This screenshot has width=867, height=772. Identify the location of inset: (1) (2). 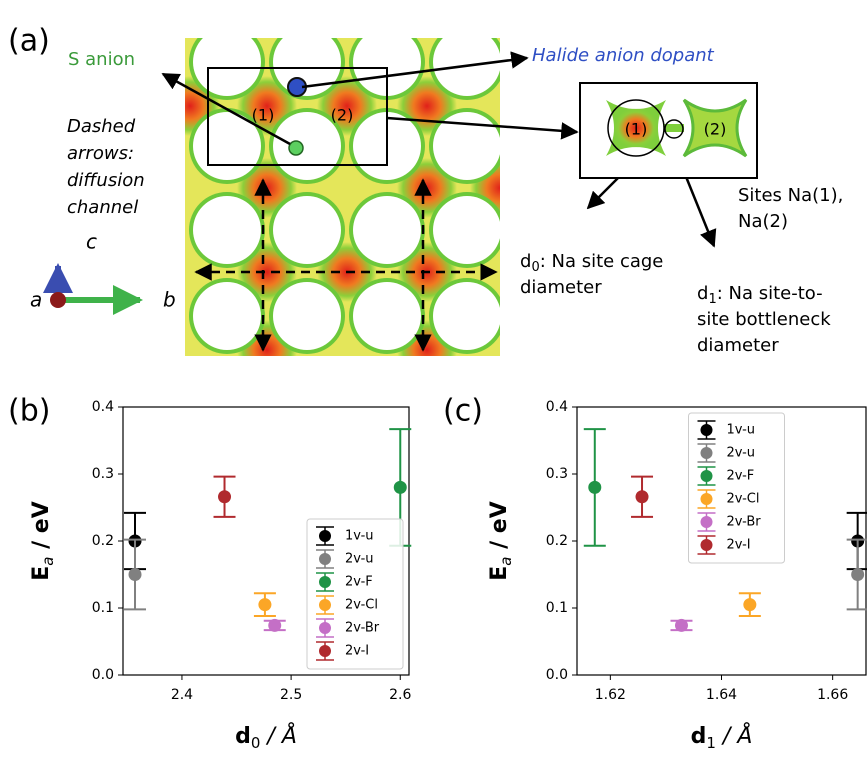
(668, 130).